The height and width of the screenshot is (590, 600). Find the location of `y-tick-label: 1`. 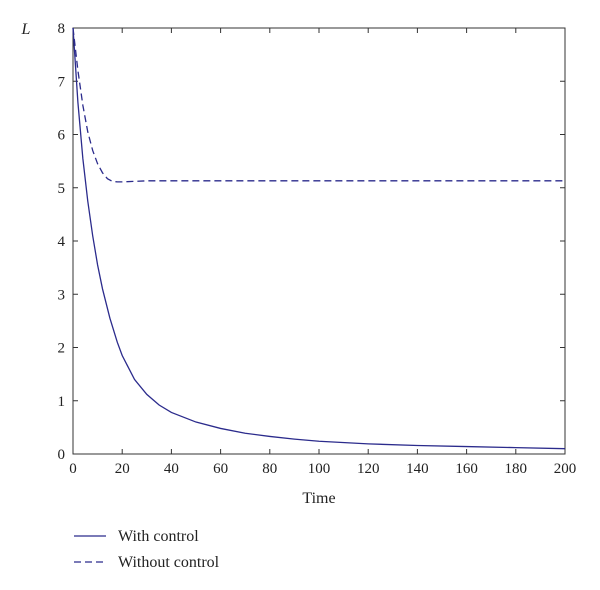

y-tick-label: 1 is located at coordinates (62, 402).